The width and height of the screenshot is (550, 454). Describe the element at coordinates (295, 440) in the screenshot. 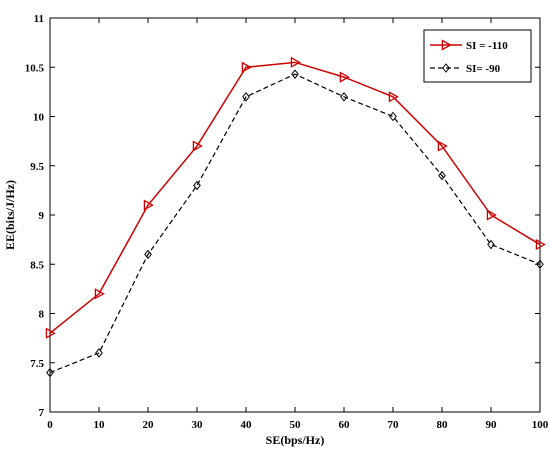

I see `x-axis-title: SE(bps/Hz)` at that location.